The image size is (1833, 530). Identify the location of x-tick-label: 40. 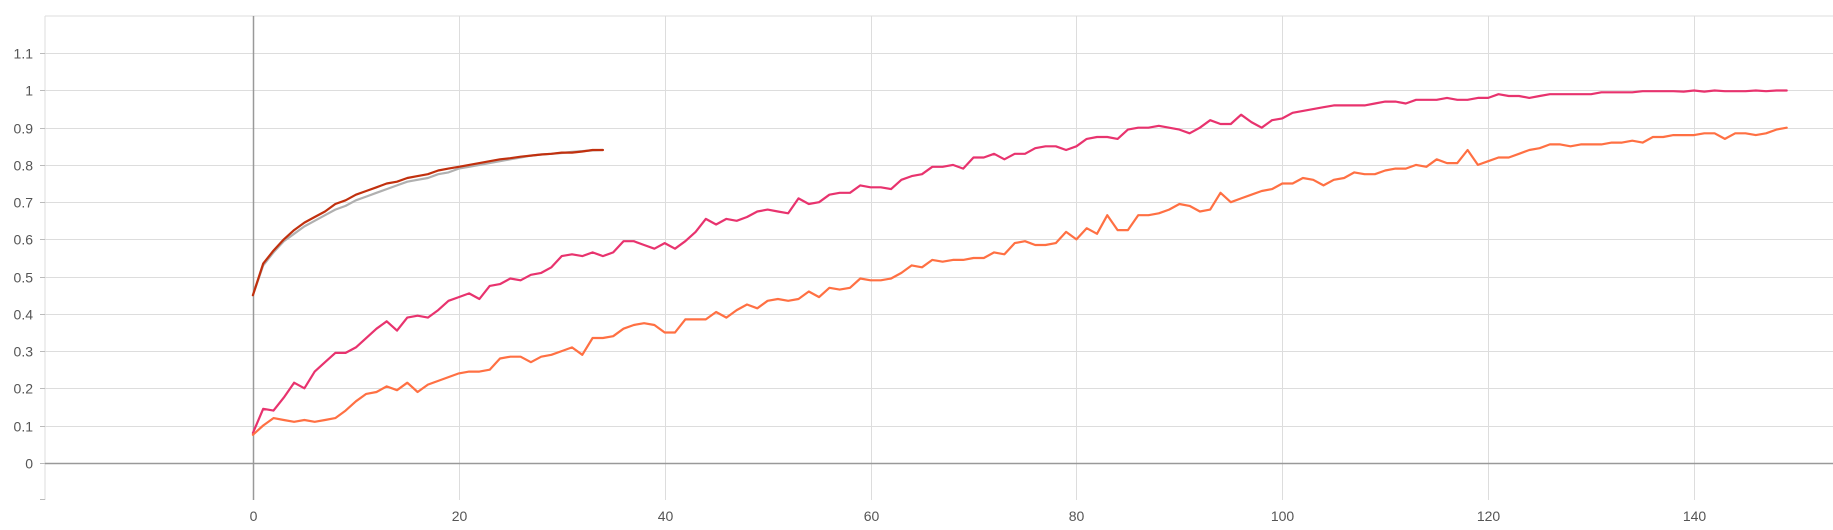
(666, 516).